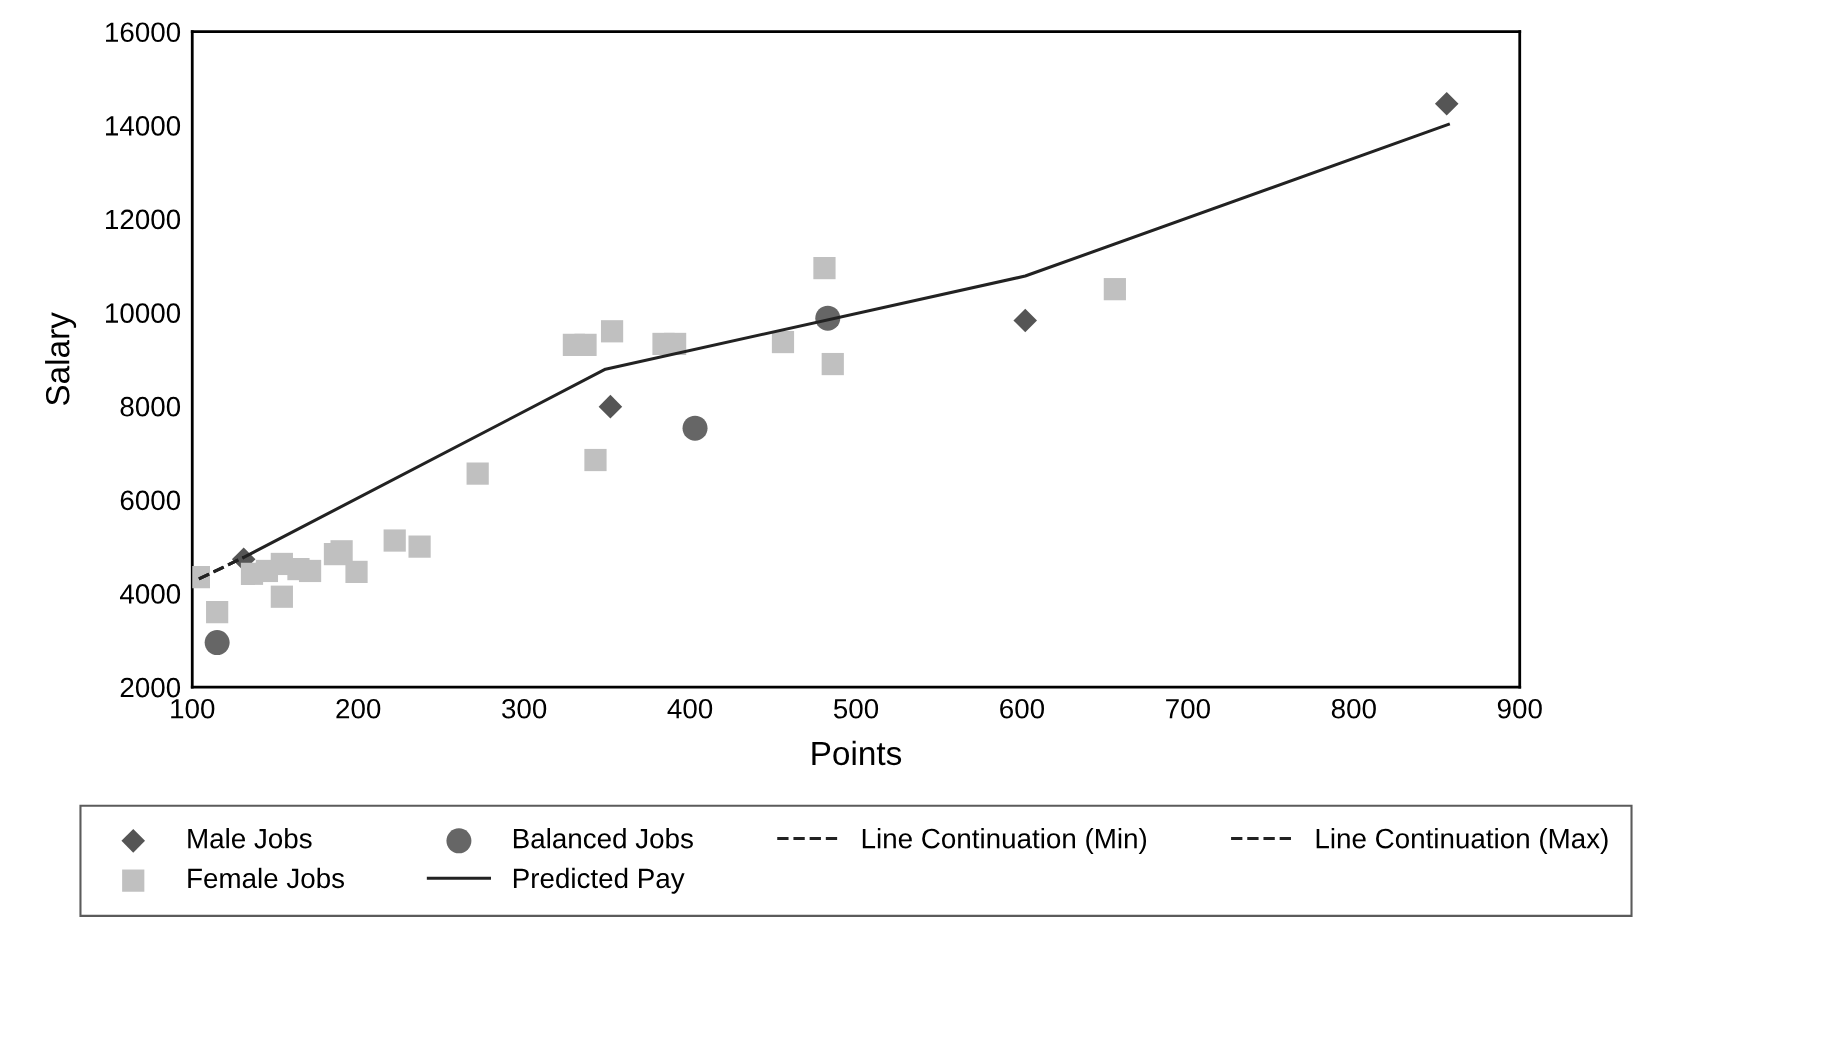 This screenshot has height=1057, width=1831. What do you see at coordinates (1462, 841) in the screenshot?
I see `legend-label: Line Continuation (Max)` at bounding box center [1462, 841].